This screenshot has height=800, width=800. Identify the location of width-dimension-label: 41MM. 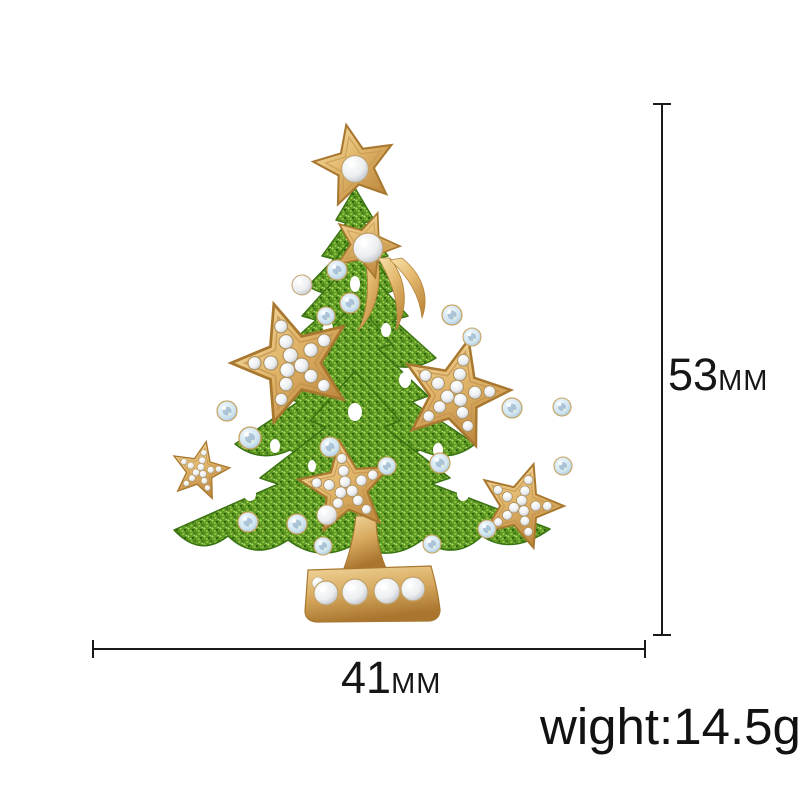
(391, 677).